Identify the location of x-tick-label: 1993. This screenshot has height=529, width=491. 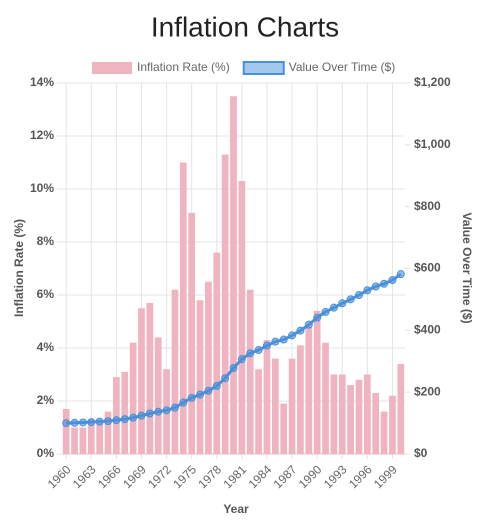
(335, 476).